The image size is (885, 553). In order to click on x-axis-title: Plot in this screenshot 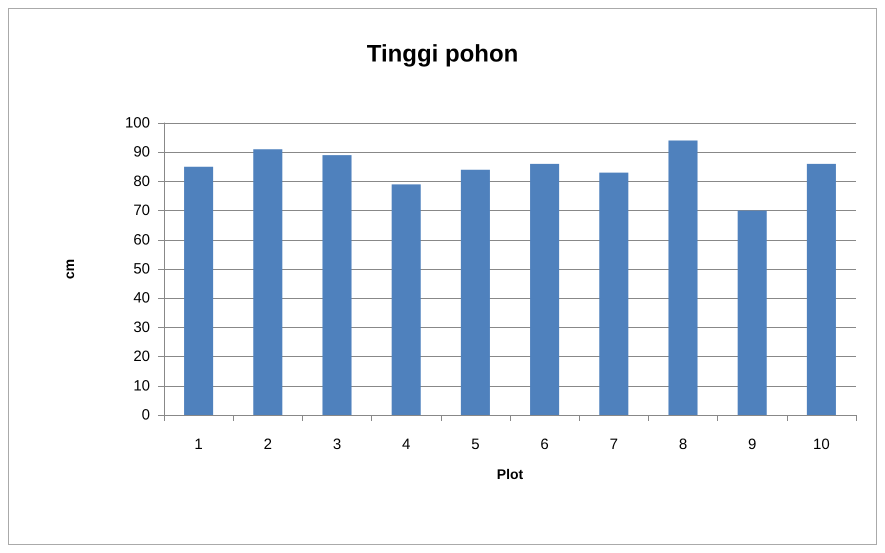, I will do `click(510, 474)`.